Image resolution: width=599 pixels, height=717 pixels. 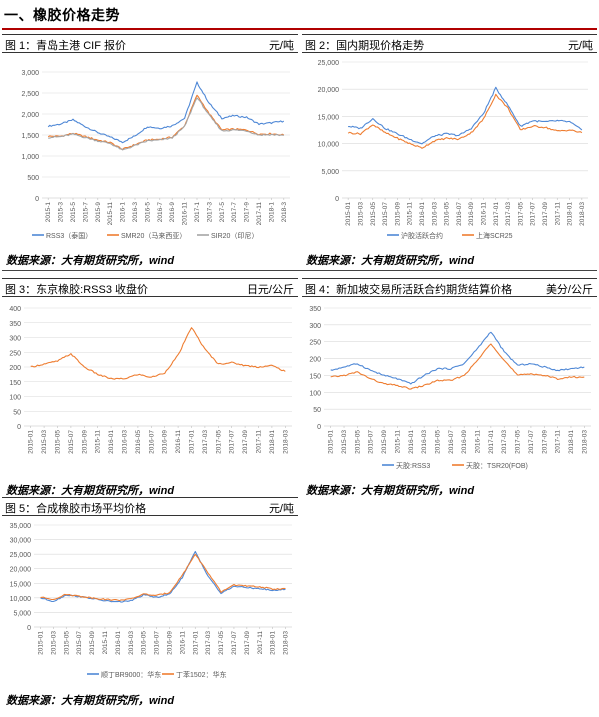 I want to click on legend-label: RSS3（泰国）, so click(x=69, y=235).